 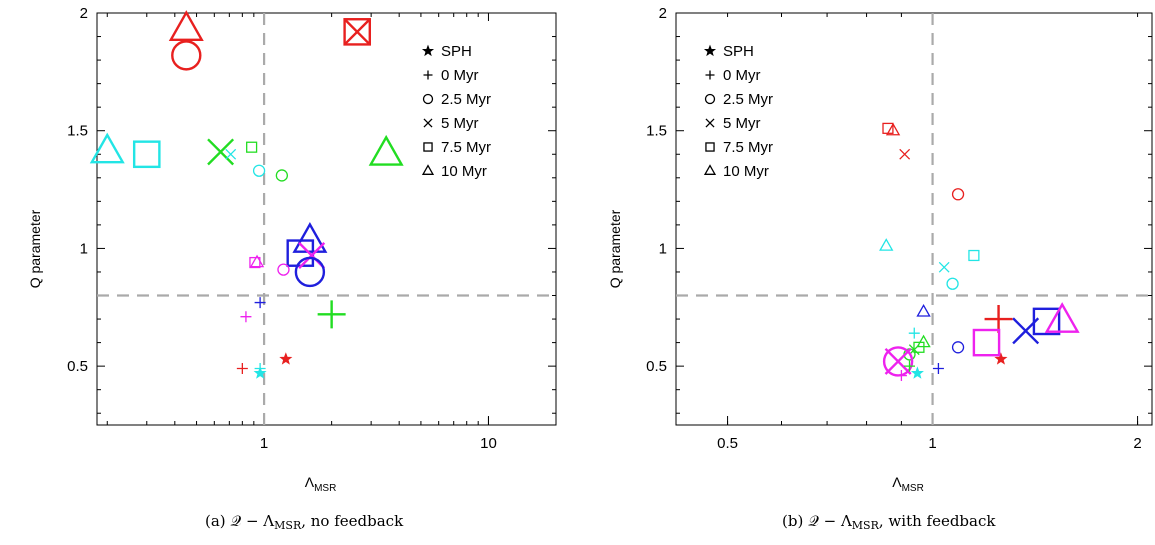 I want to click on legend-symbol-triangle, so click(x=710, y=169).